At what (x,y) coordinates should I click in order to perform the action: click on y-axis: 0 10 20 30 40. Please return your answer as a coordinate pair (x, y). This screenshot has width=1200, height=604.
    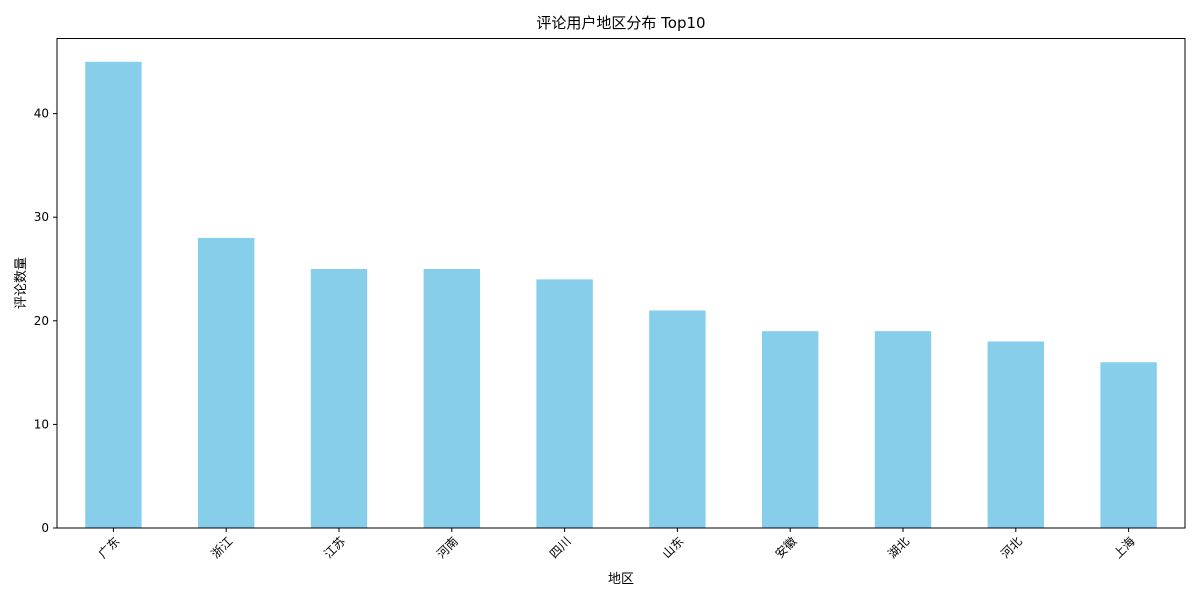
    Looking at the image, I should click on (45, 321).